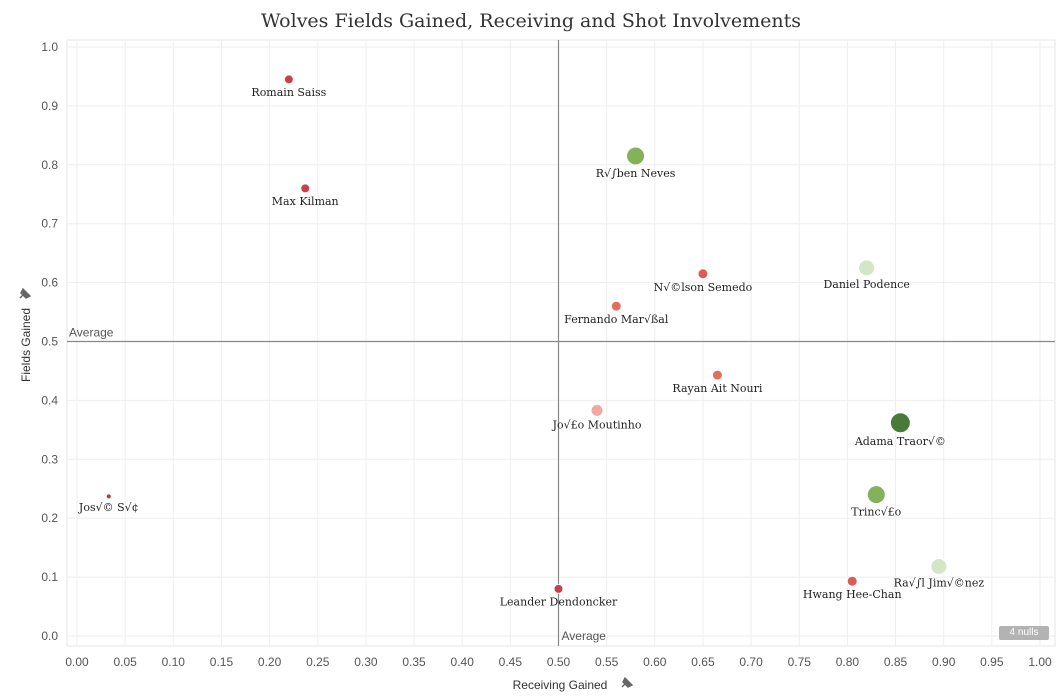 This screenshot has width=1062, height=699. Describe the element at coordinates (1040, 662) in the screenshot. I see `x-tick-label: 1.00` at that location.